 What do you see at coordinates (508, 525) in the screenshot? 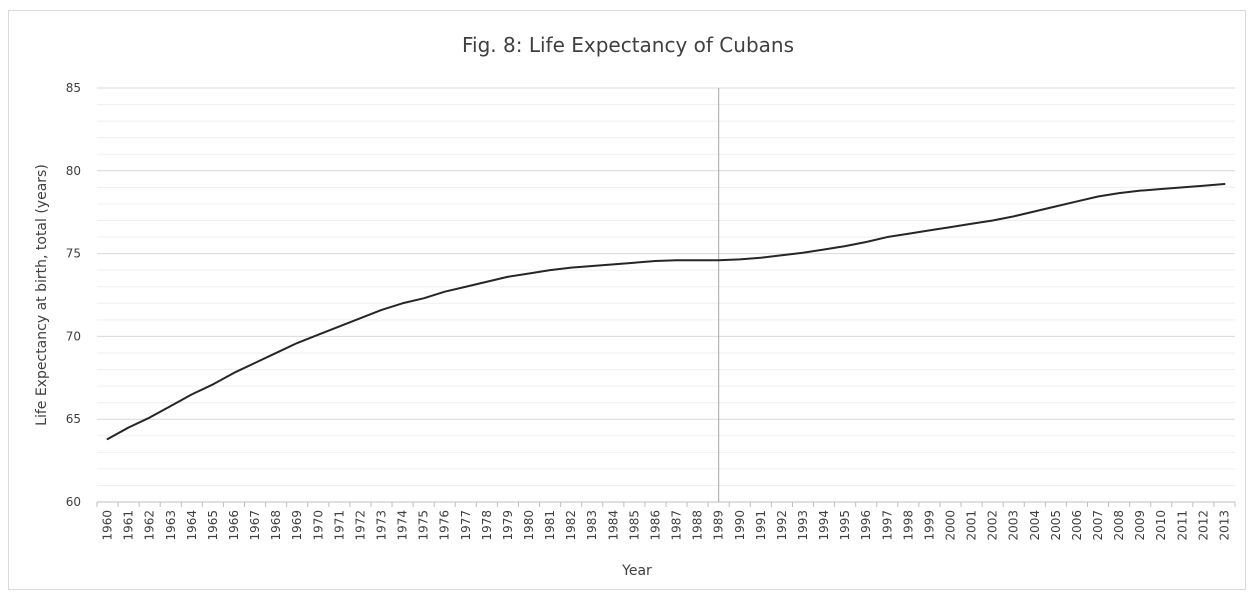
I see `x-tick-label: 1979` at bounding box center [508, 525].